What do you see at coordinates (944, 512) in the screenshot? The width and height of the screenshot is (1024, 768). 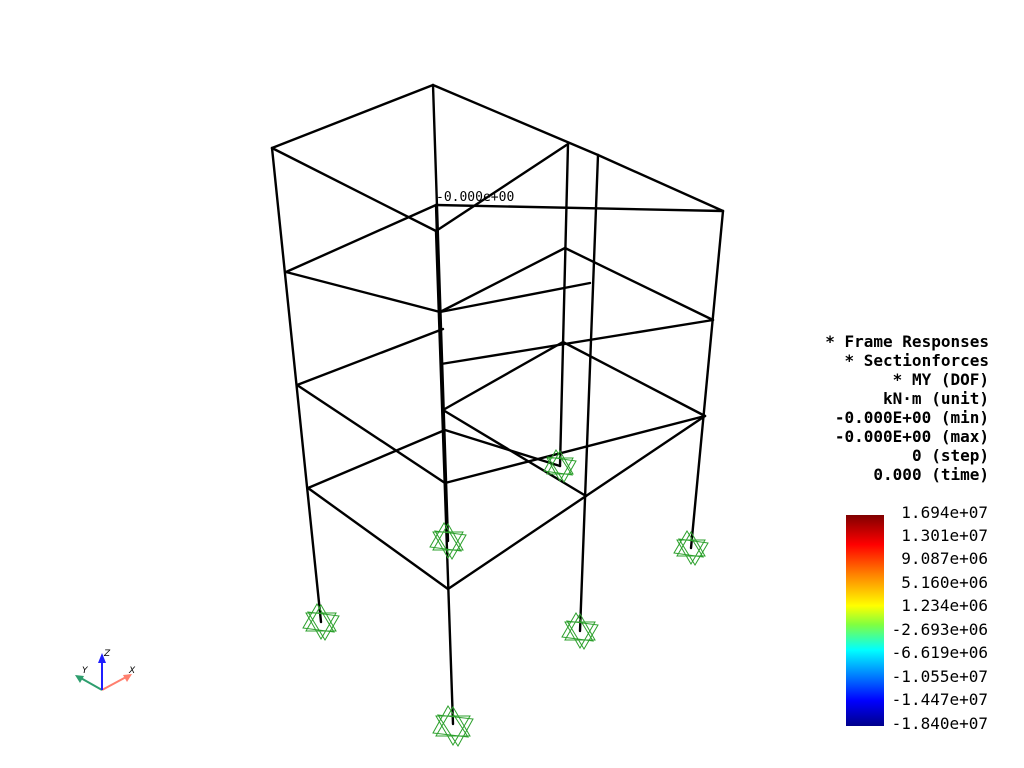 I see `scale-label: 1.694e+07` at bounding box center [944, 512].